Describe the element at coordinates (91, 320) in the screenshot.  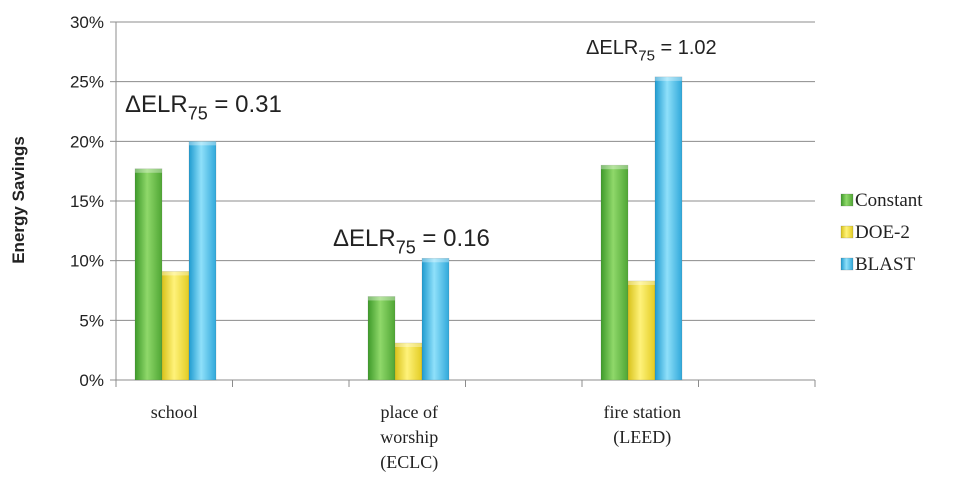
I see `y-tick-label: 5%` at that location.